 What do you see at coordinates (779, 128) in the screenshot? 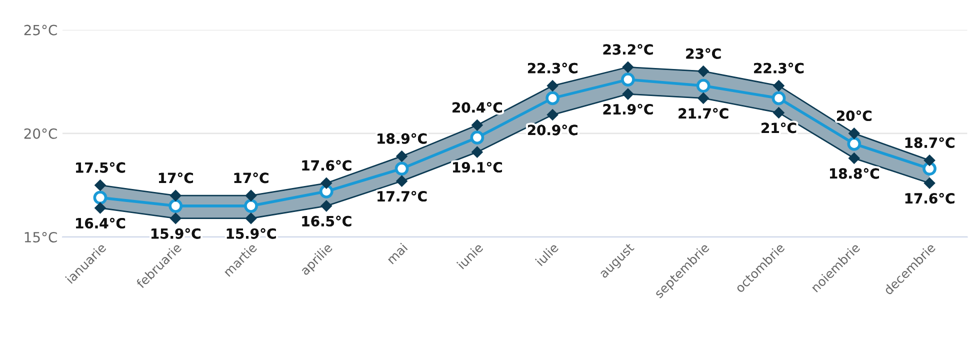
I see `data-label: 21°C` at bounding box center [779, 128].